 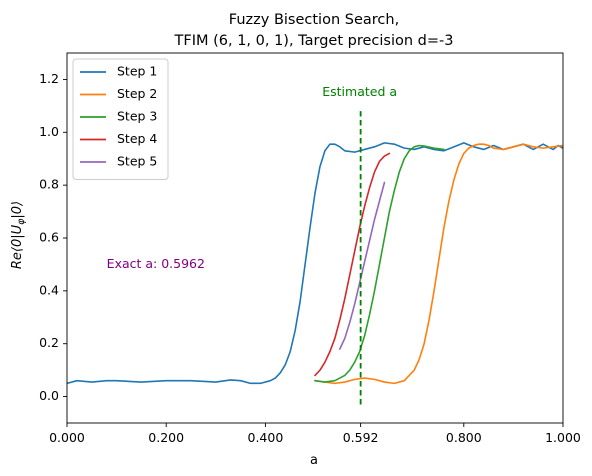 I want to click on legend-label: Step 2, so click(x=137, y=93).